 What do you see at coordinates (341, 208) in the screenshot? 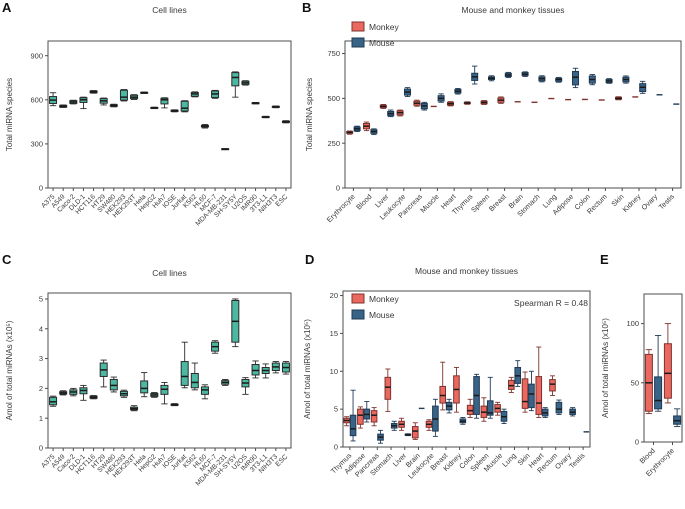
I see `x-tick-label: Erythrocyte` at bounding box center [341, 208].